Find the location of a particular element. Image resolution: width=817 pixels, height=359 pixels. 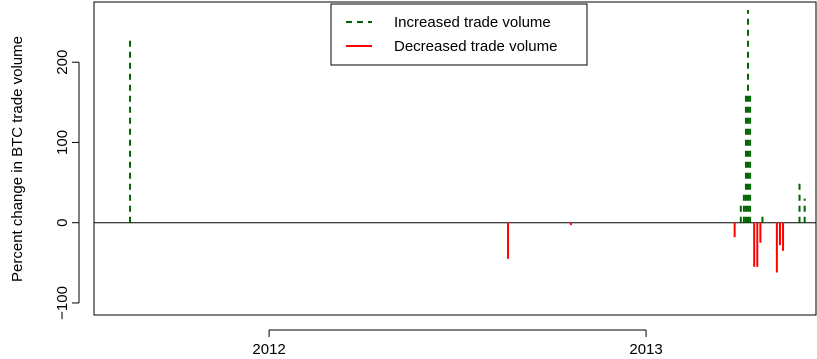

y-tick-label-2: 100 is located at coordinates (62, 142).